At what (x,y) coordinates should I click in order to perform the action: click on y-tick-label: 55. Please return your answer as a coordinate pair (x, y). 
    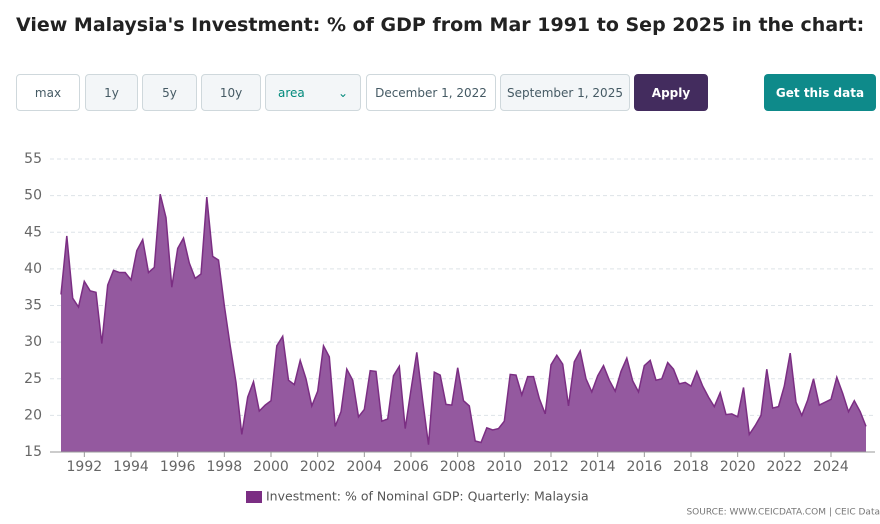
    Looking at the image, I should click on (33, 159).